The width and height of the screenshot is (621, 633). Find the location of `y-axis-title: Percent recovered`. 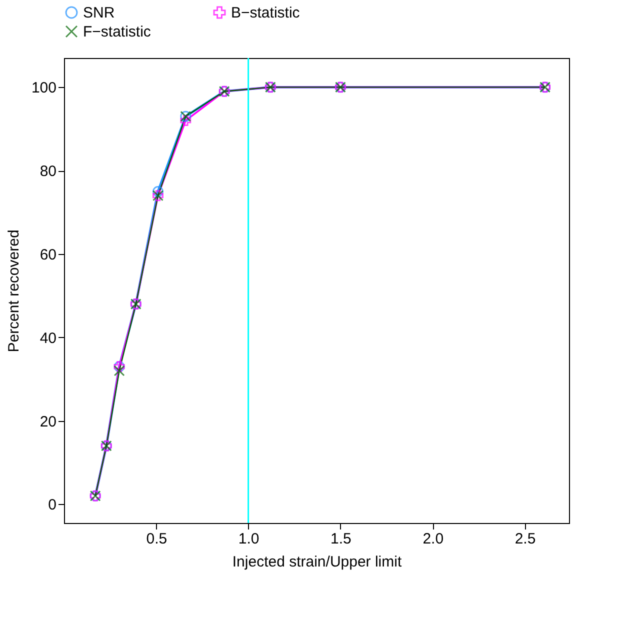

y-axis-title: Percent recovered is located at coordinates (13, 291).